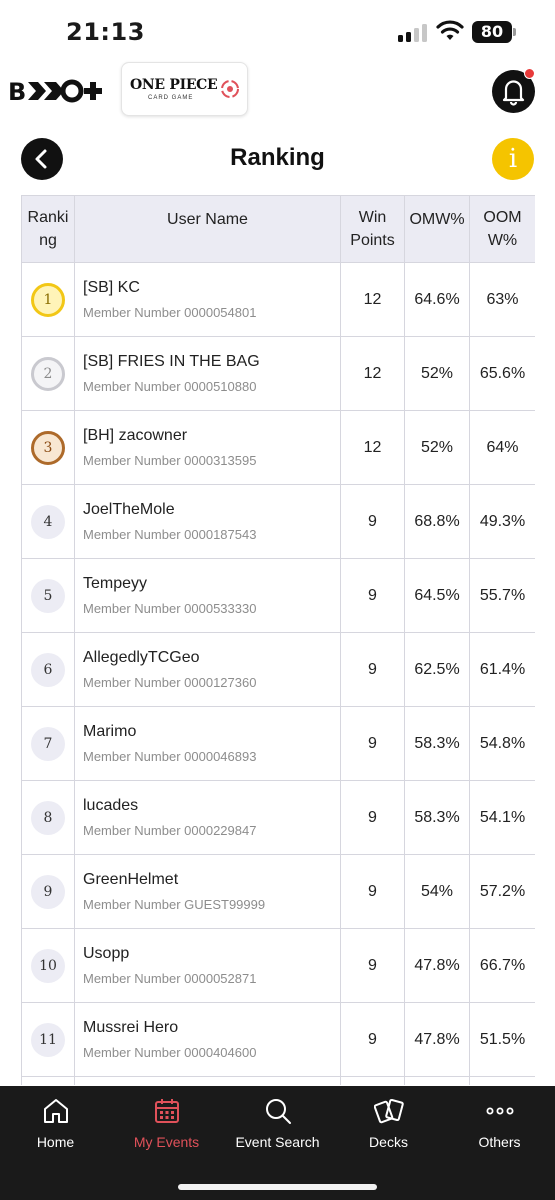  What do you see at coordinates (388, 1142) in the screenshot?
I see `tab-decks-label: Decks` at bounding box center [388, 1142].